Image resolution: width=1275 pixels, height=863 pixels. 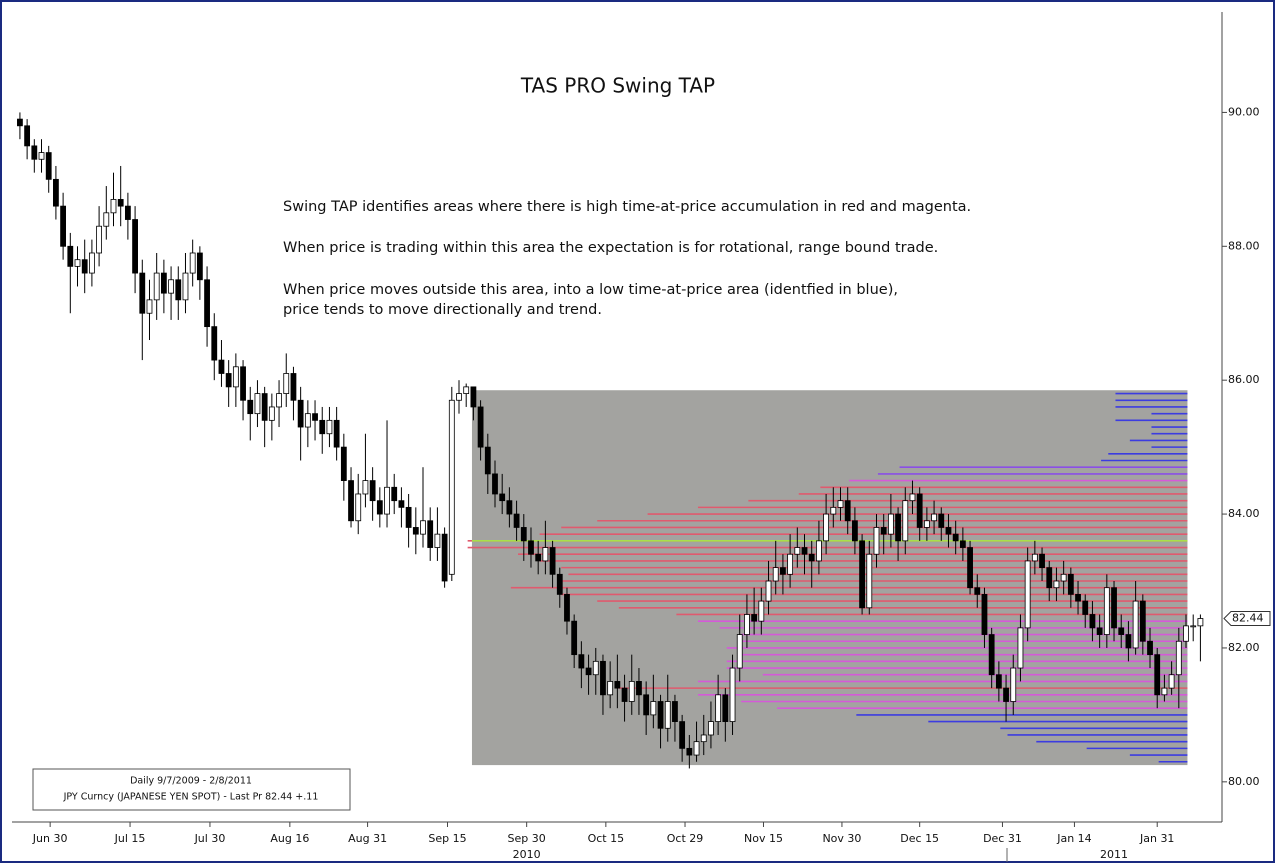 I want to click on y-tick-label: 86.00, so click(x=1244, y=379).